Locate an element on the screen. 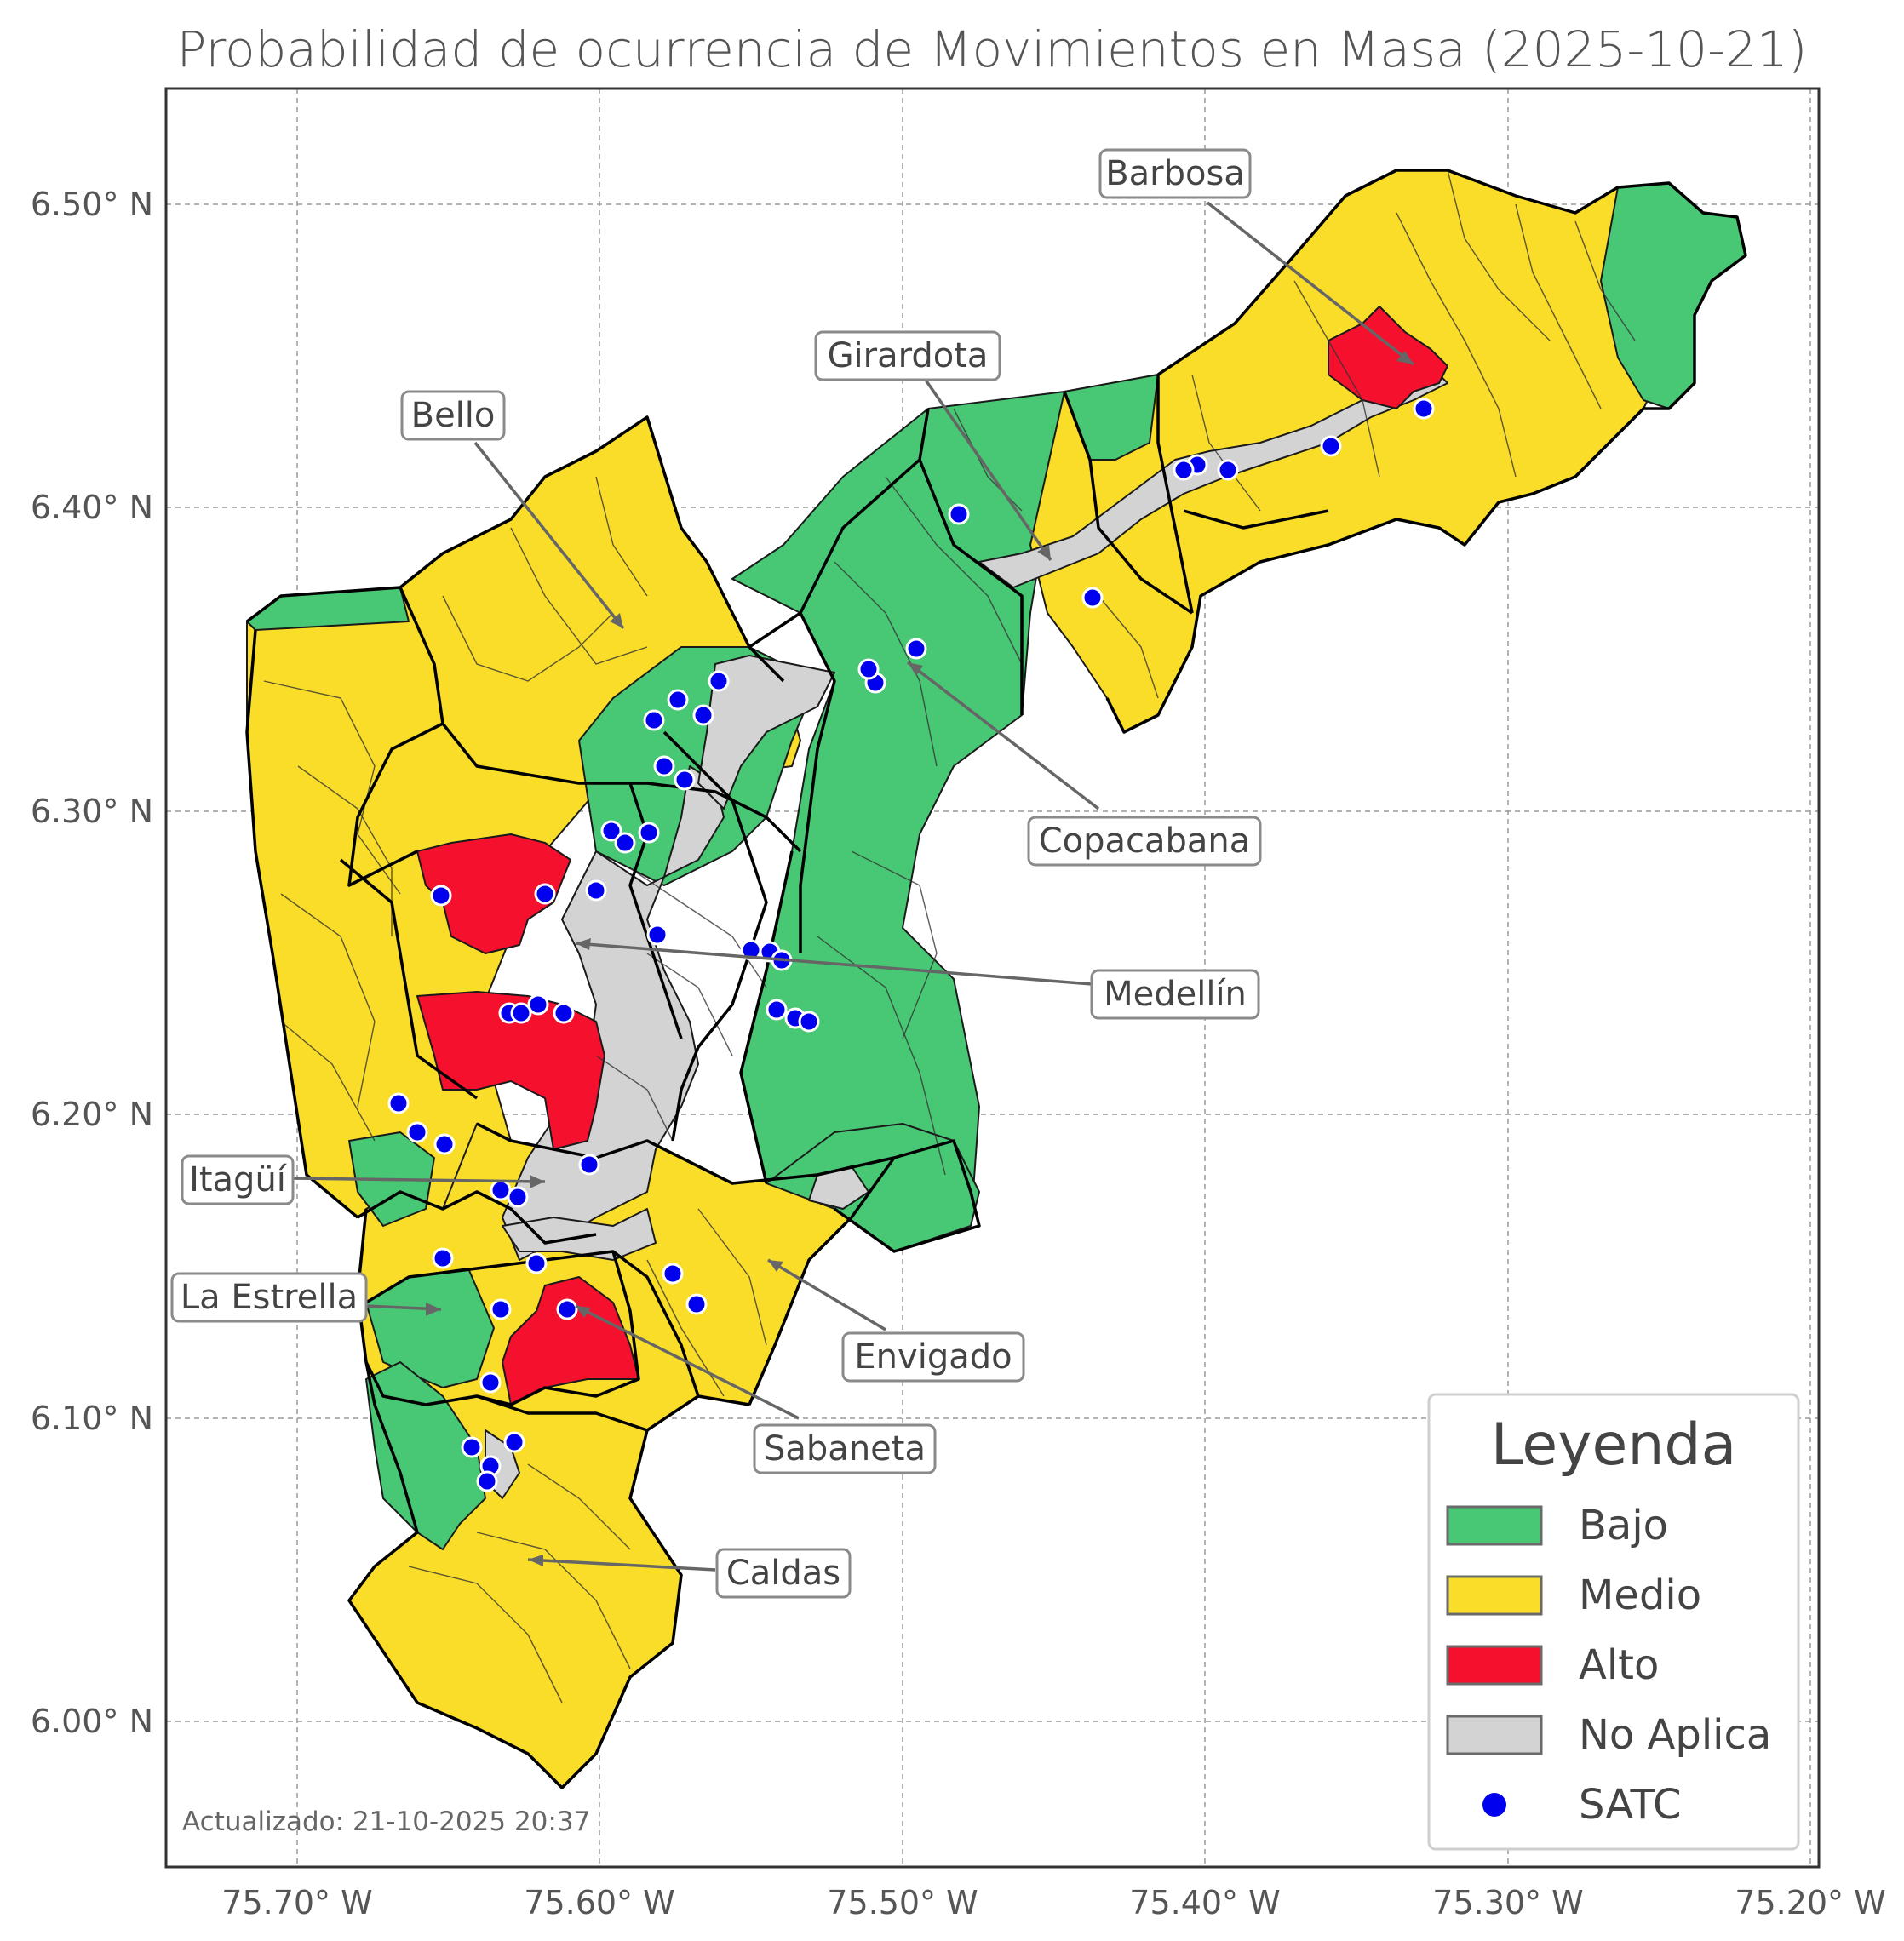 Image resolution: width=1904 pixels, height=1941 pixels. svg-text: Itagüí is located at coordinates (238, 1180).